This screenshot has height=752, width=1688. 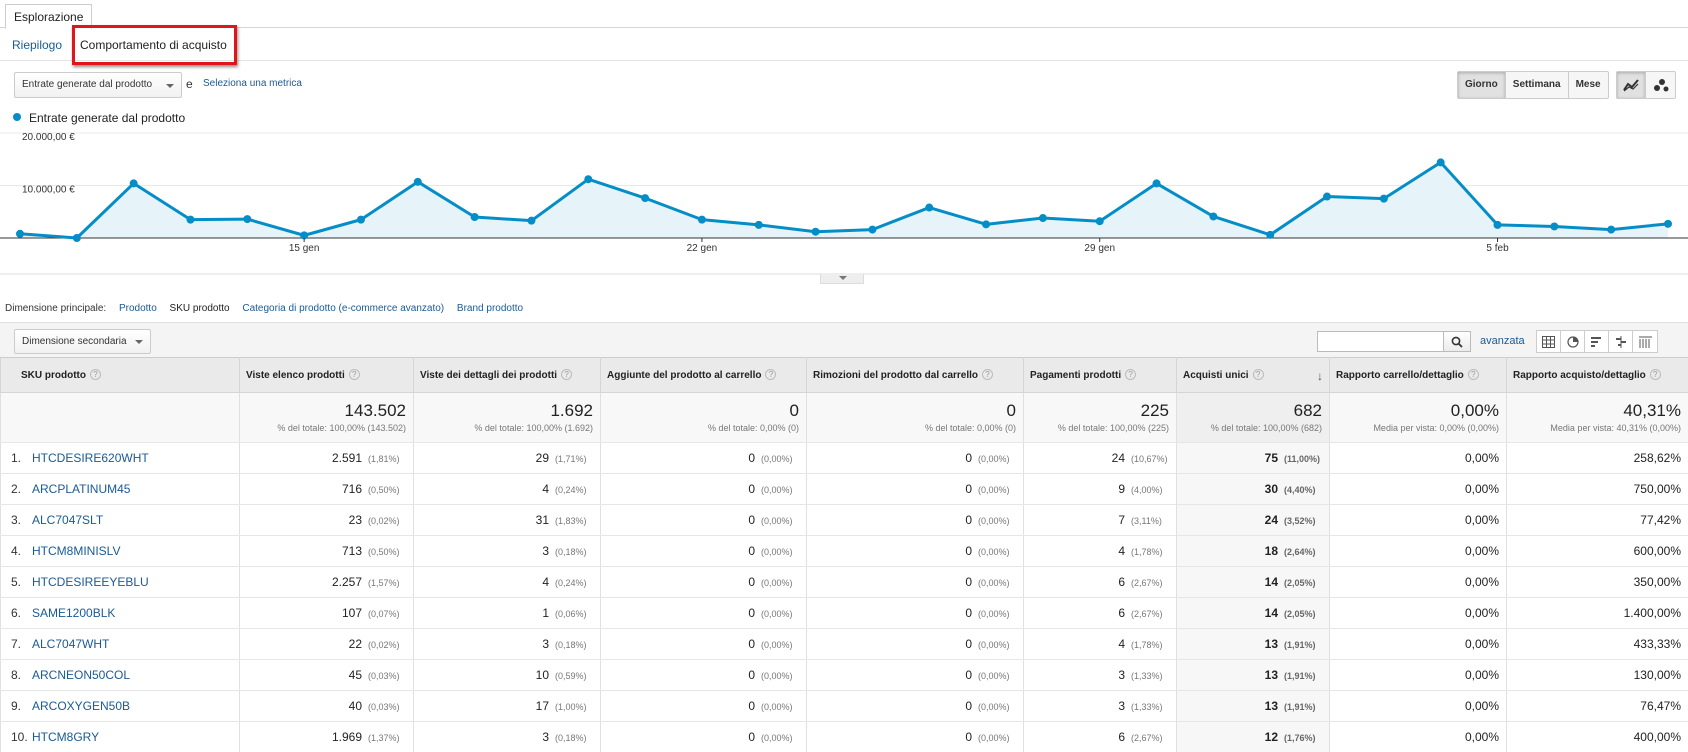 I want to click on totals-cell: 1.692 % del totale: 100,00% (1.692), so click(x=507, y=417).